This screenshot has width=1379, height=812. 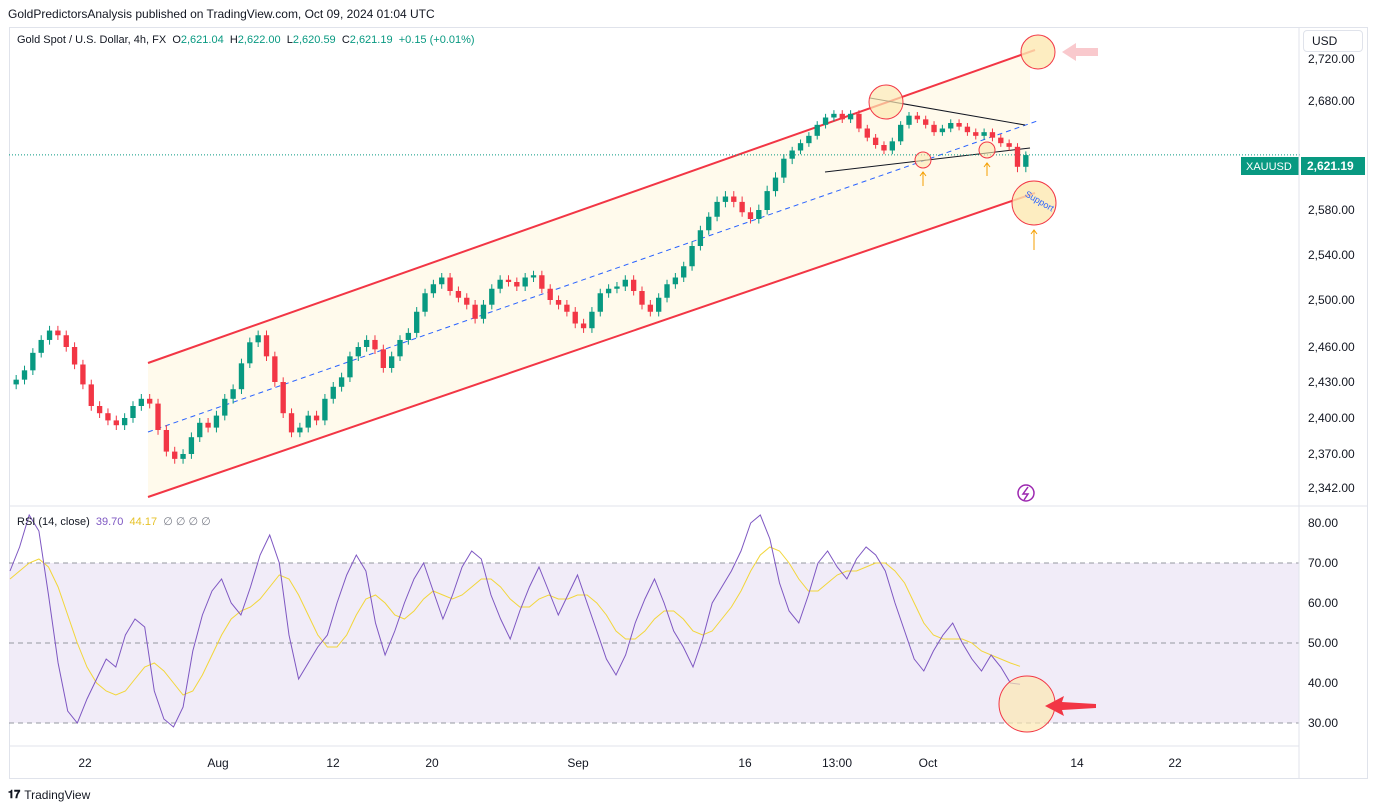 What do you see at coordinates (1077, 763) in the screenshot?
I see `time-tick-label: 14` at bounding box center [1077, 763].